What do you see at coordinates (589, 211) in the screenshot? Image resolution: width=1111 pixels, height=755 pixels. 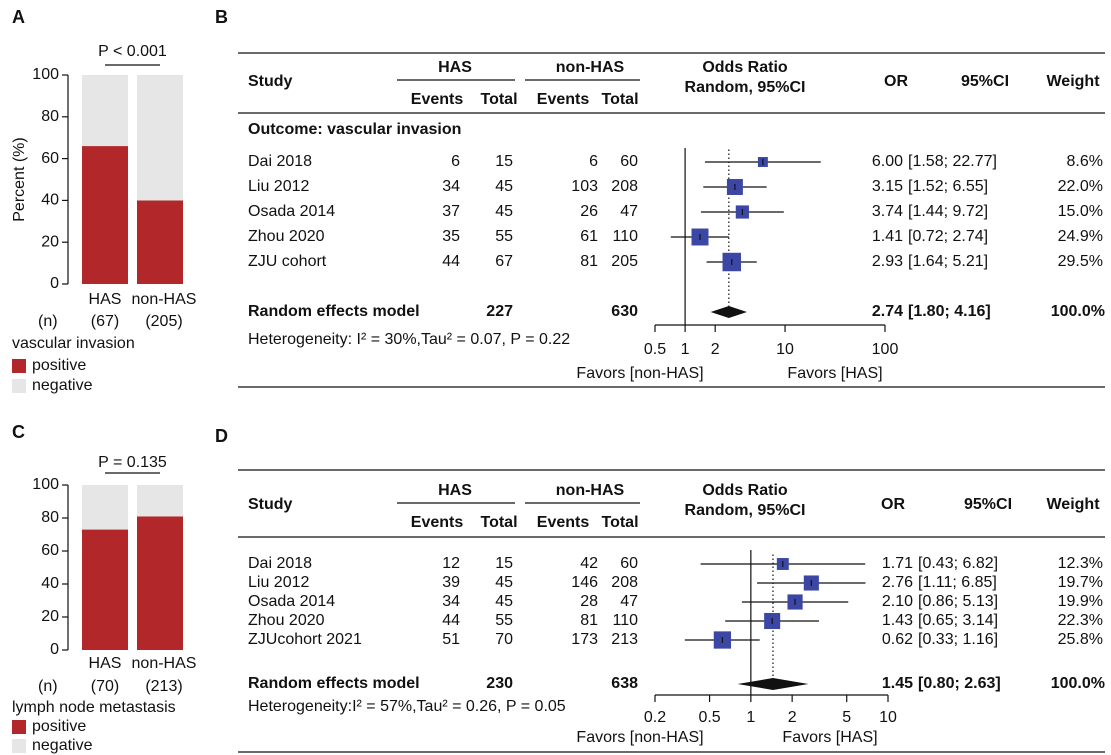 I see `cell: 26` at bounding box center [589, 211].